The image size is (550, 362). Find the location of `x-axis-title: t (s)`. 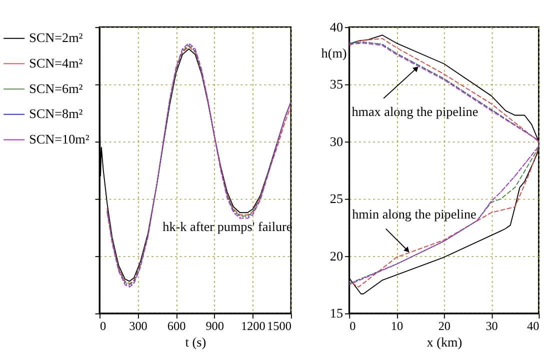

x-axis-title: t (s) is located at coordinates (195, 342).